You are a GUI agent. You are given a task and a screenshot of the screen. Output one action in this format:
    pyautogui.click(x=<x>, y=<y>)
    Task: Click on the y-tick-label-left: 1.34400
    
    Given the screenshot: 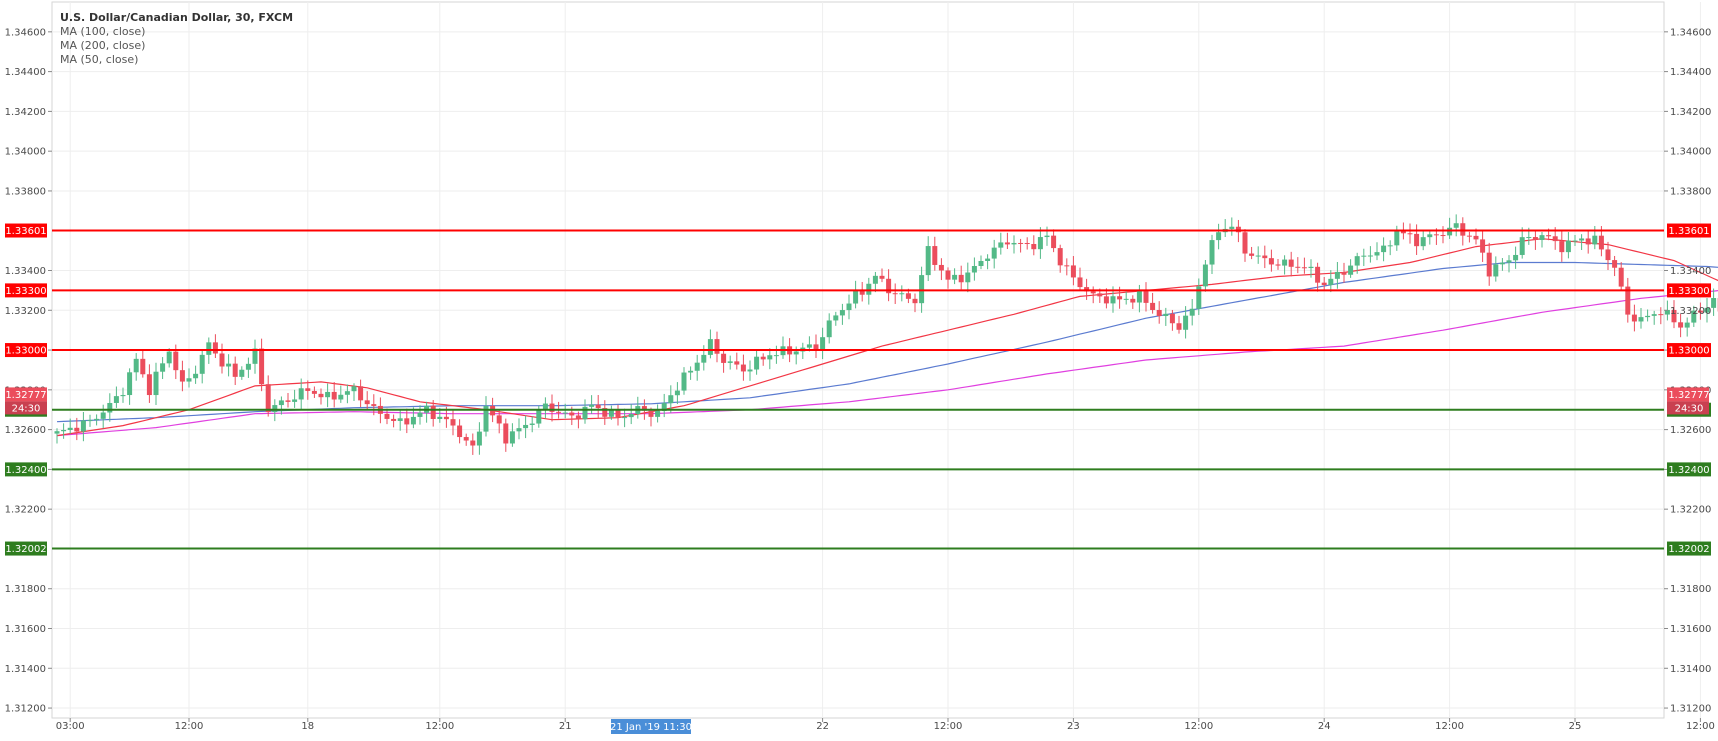 What is the action you would take?
    pyautogui.click(x=25, y=72)
    